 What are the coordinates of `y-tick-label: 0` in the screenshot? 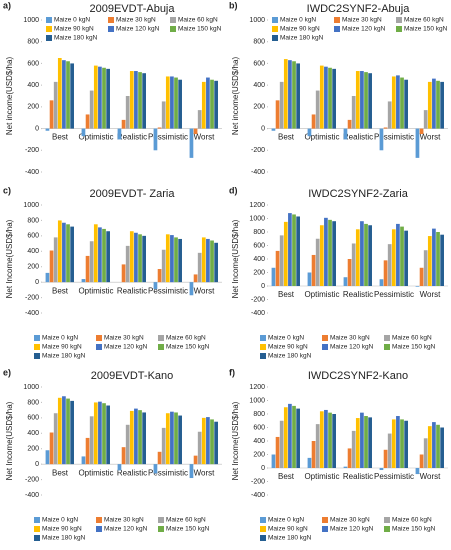 It's located at (37, 282).